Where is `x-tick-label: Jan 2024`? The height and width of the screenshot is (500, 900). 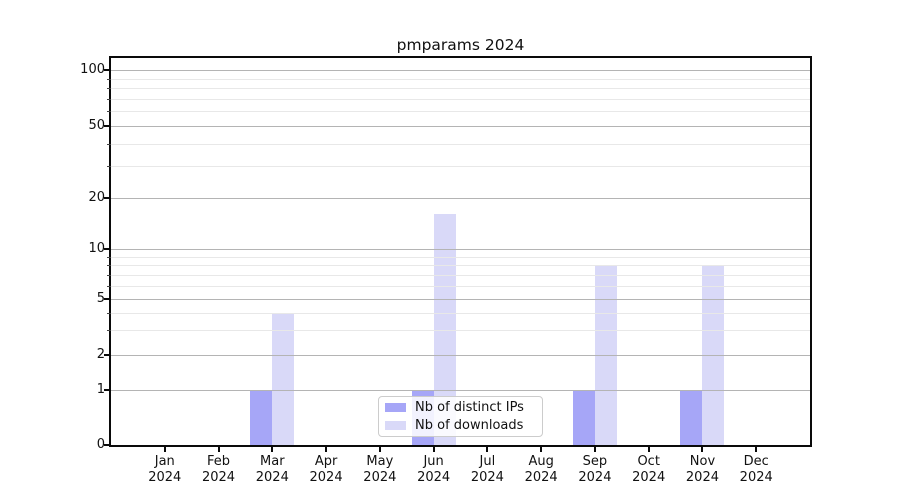
x-tick-label: Jan 2024 is located at coordinates (165, 469).